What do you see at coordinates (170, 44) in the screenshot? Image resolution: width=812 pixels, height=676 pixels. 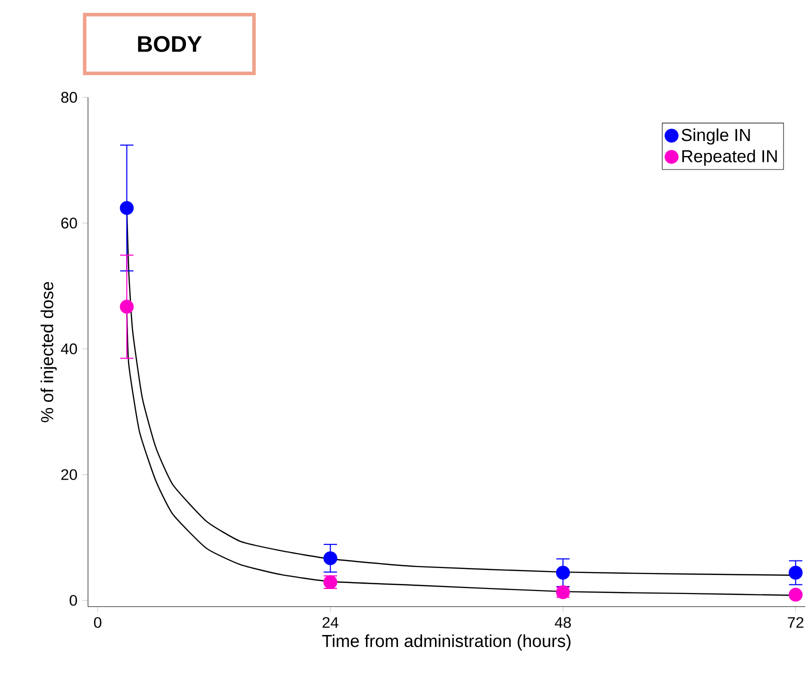 I see `chart-title: BODY` at bounding box center [170, 44].